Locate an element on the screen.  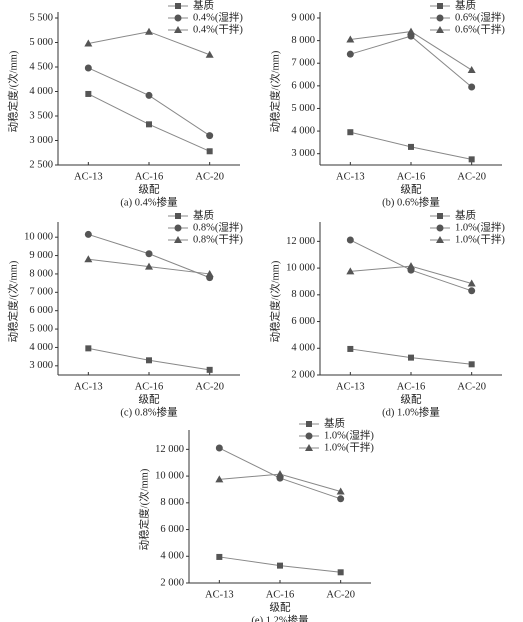
y-tick-label: 12 000 is located at coordinates (169, 449).